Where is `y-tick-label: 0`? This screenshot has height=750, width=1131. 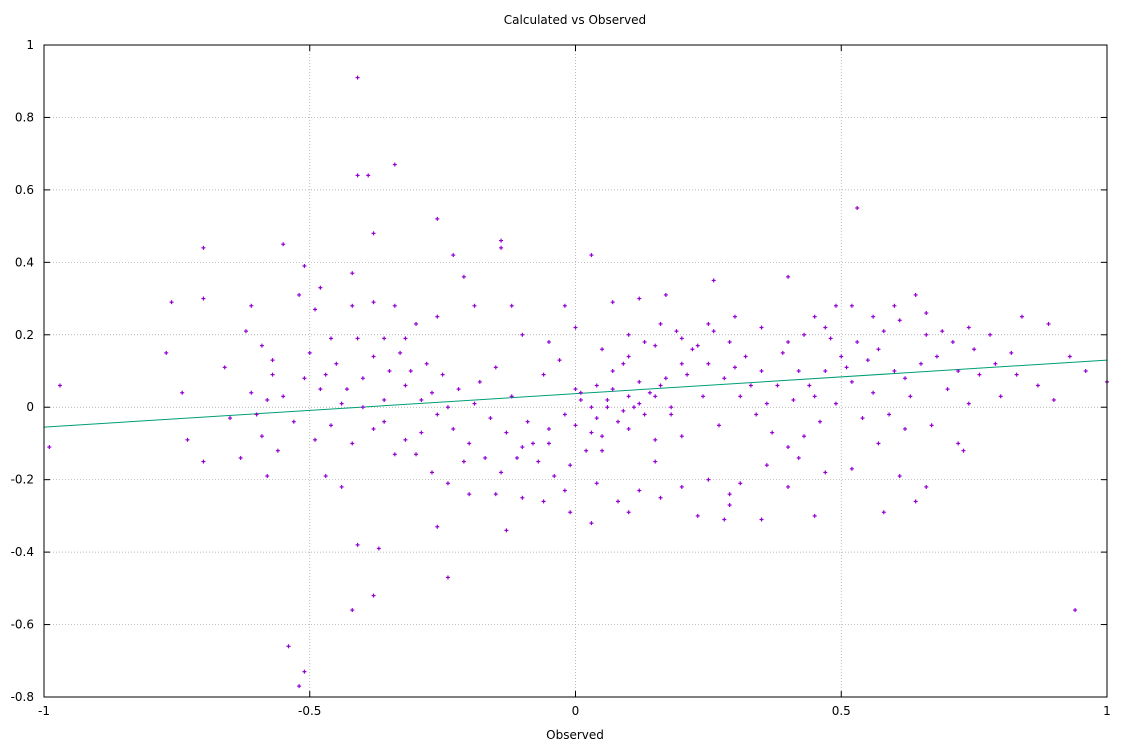 y-tick-label: 0 is located at coordinates (30, 407).